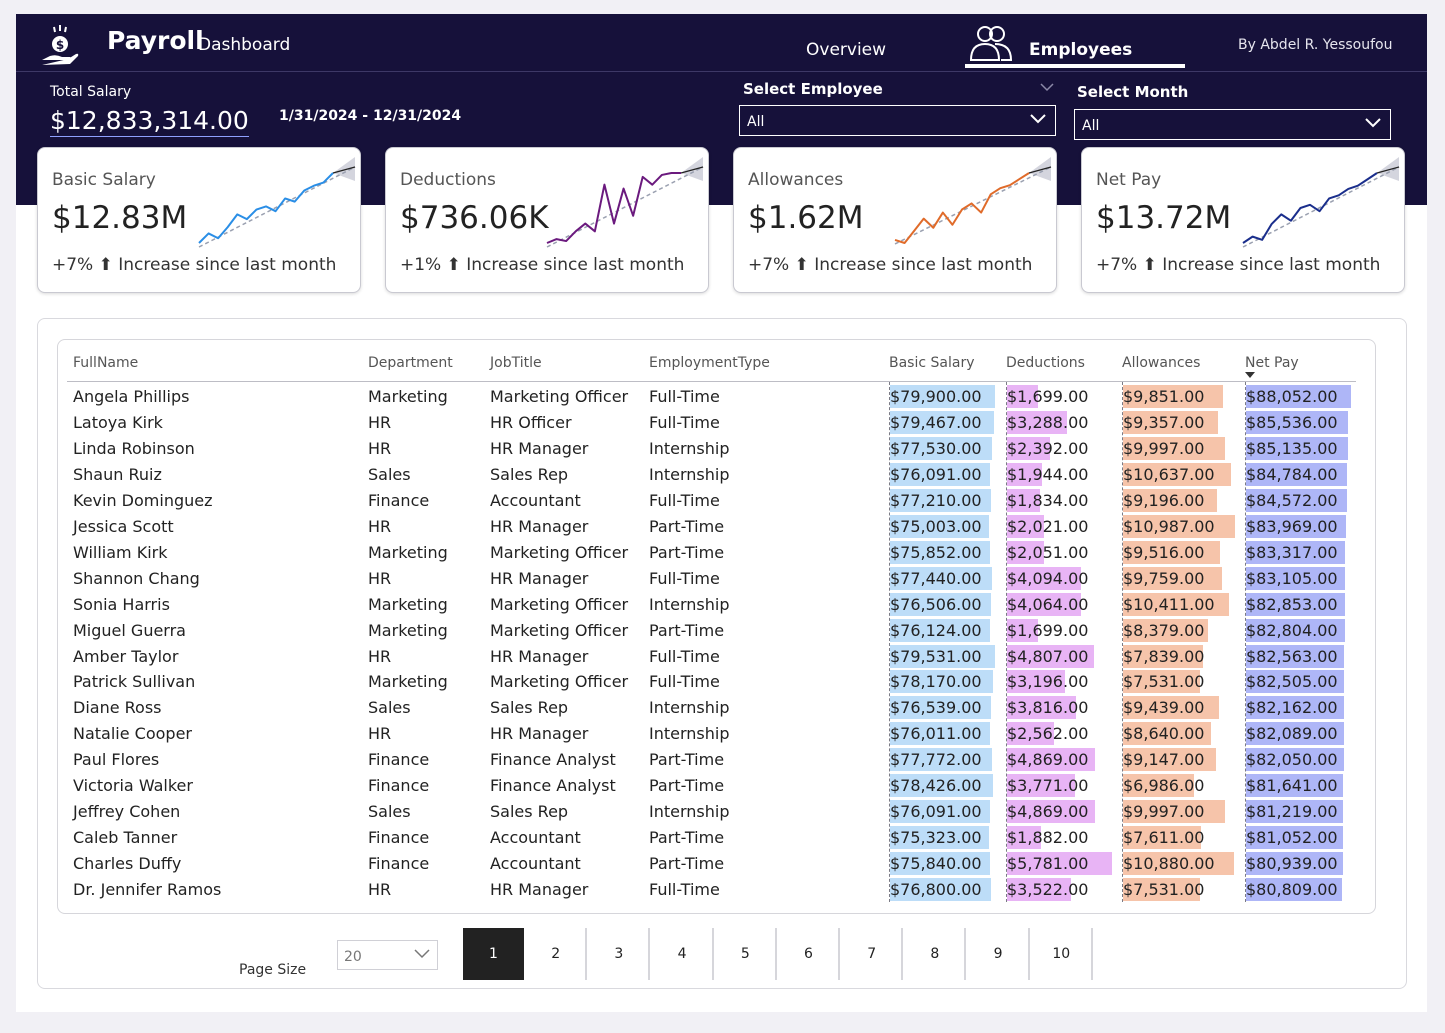 The width and height of the screenshot is (1445, 1033). I want to click on column-header-net-pay: Net Pay, so click(1272, 363).